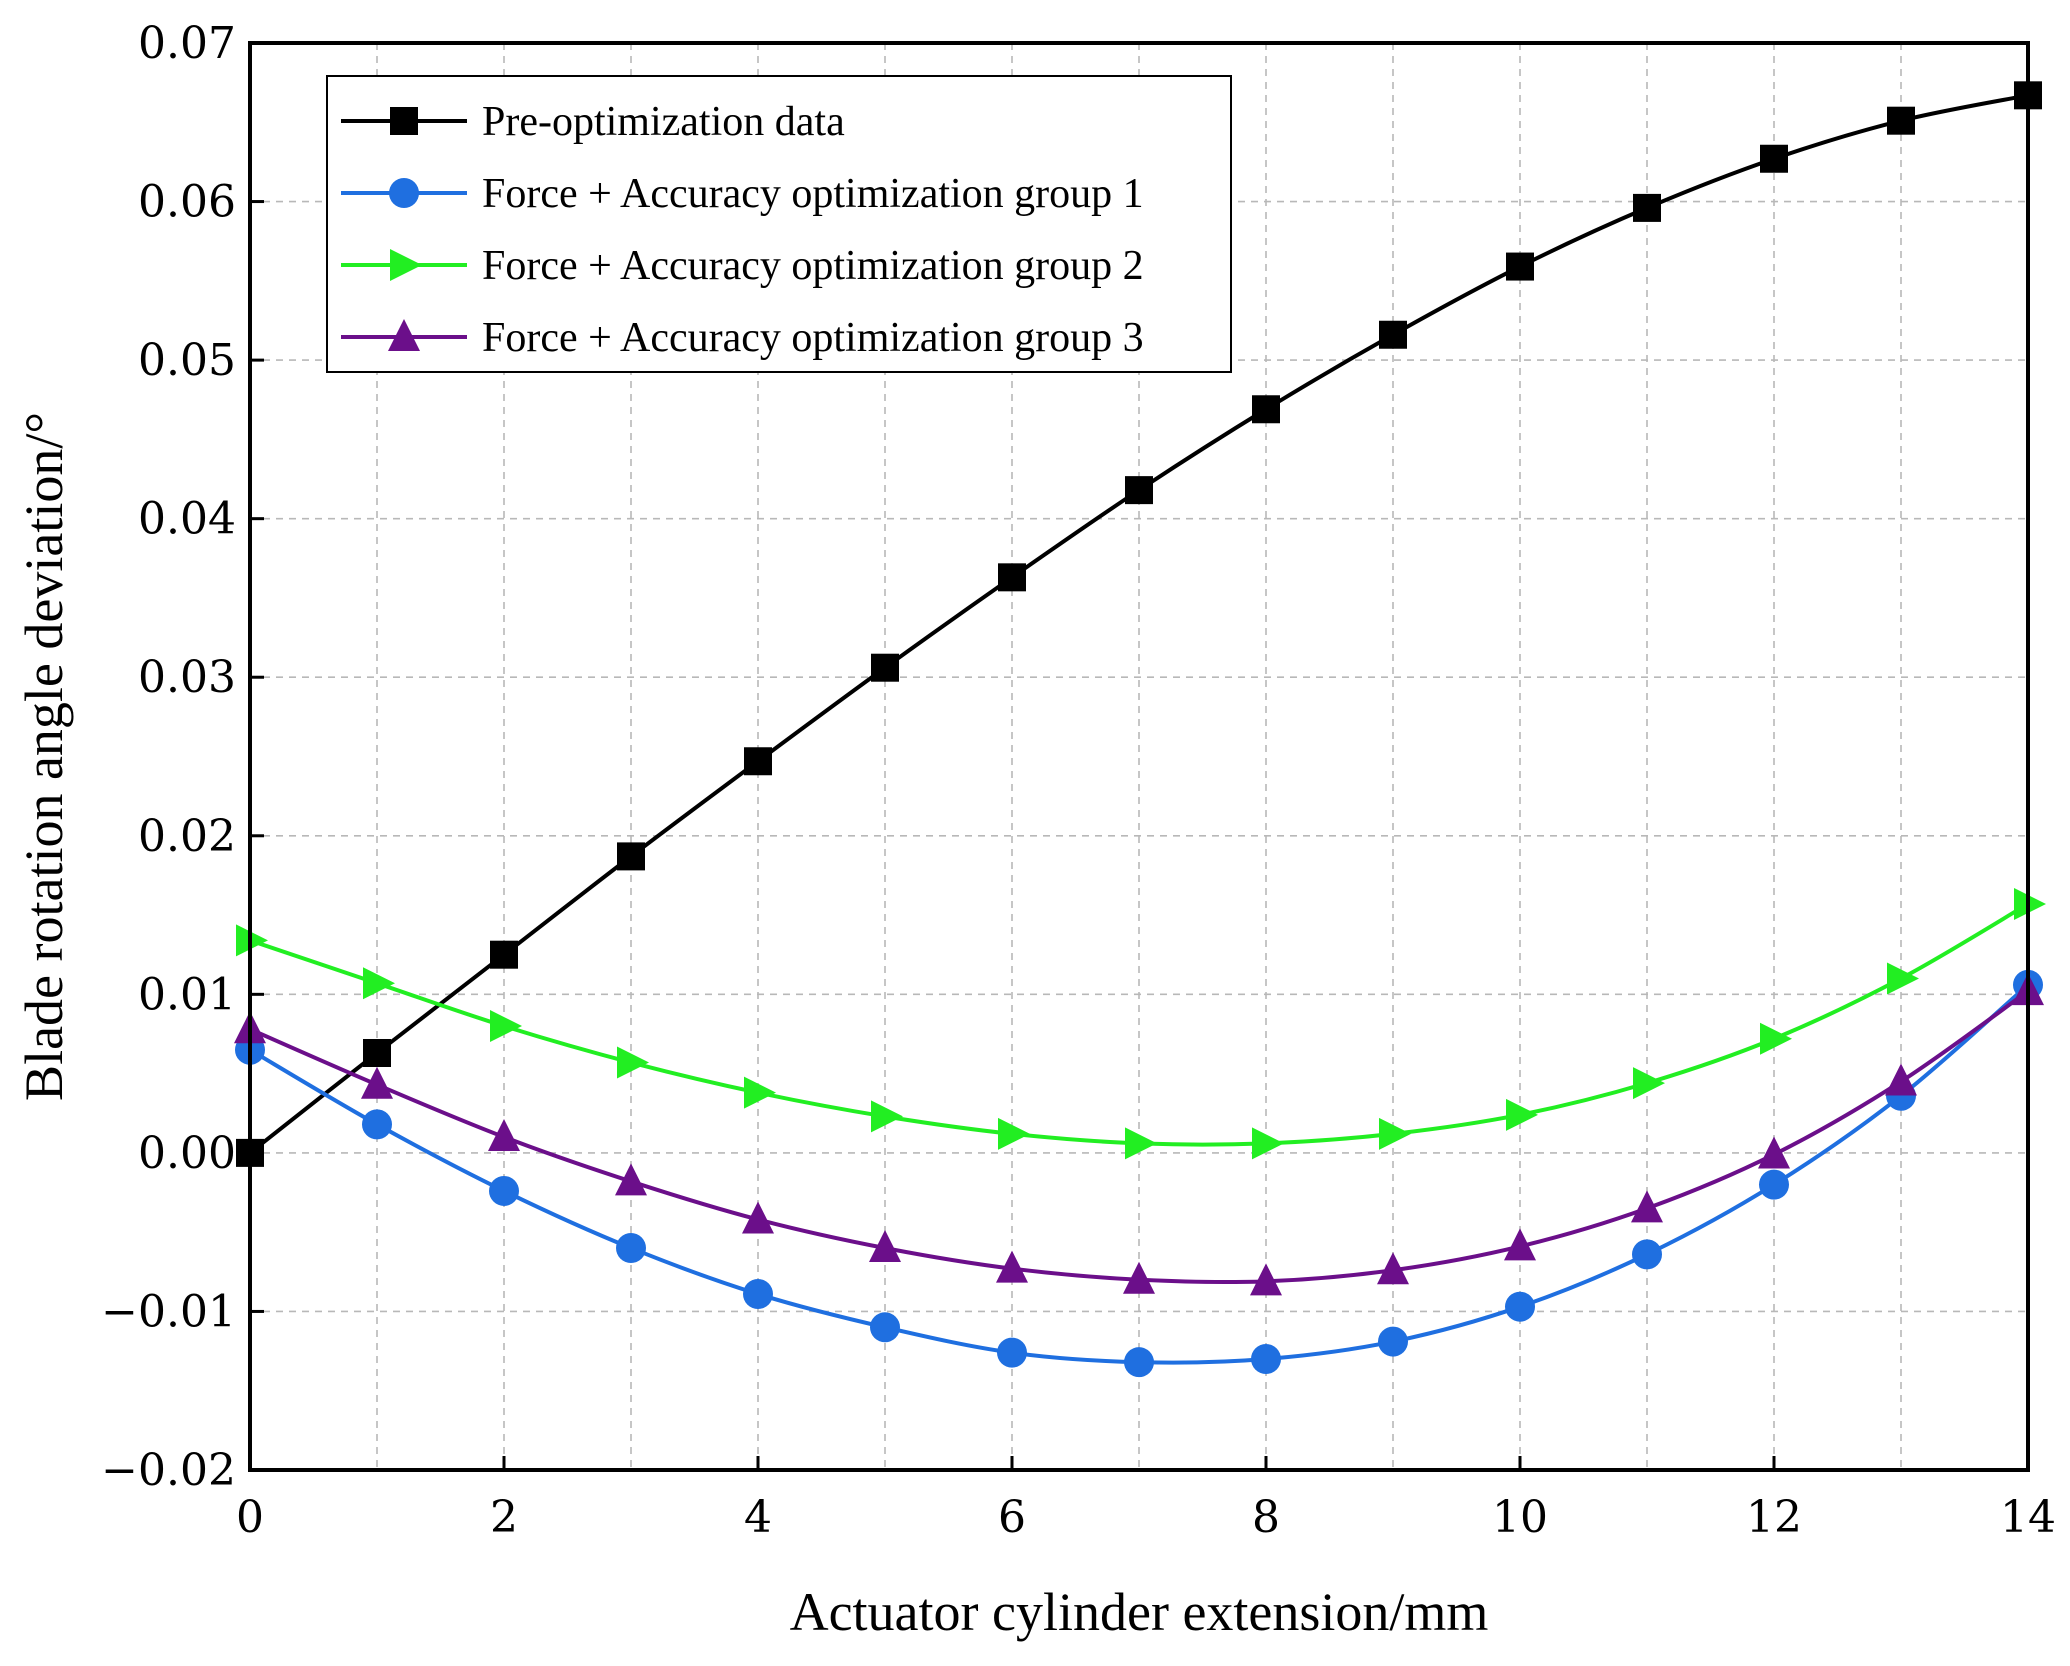  I want to click on x-tick-label: 6, so click(1012, 1517).